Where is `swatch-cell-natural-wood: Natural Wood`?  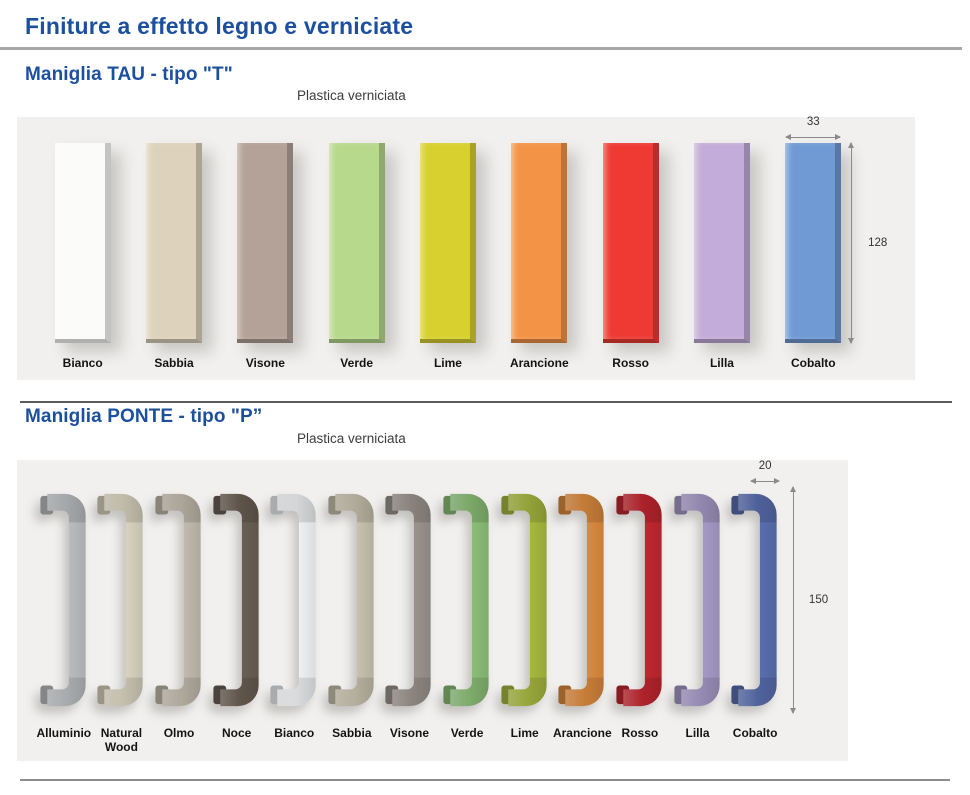
swatch-cell-natural-wood: Natural Wood is located at coordinates (122, 624).